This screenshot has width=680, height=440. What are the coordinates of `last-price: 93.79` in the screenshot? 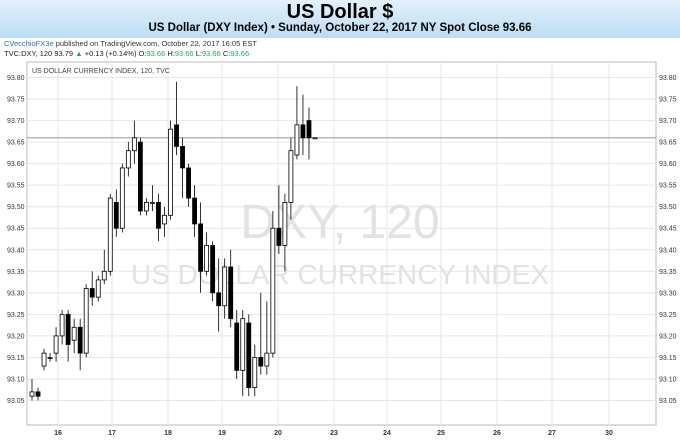 It's located at (64, 53).